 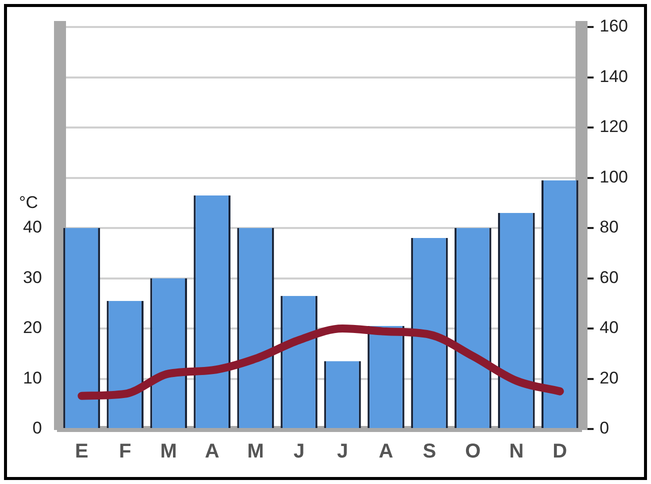 What do you see at coordinates (609, 277) in the screenshot?
I see `y2-tick-label: 60` at bounding box center [609, 277].